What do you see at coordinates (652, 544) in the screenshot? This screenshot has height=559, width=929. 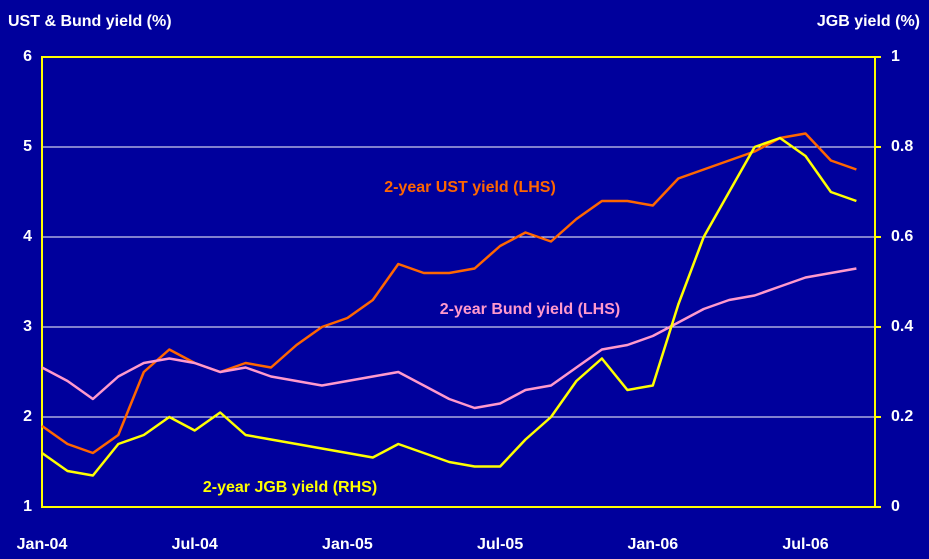 I see `x-tick-label: Jan-06` at bounding box center [652, 544].